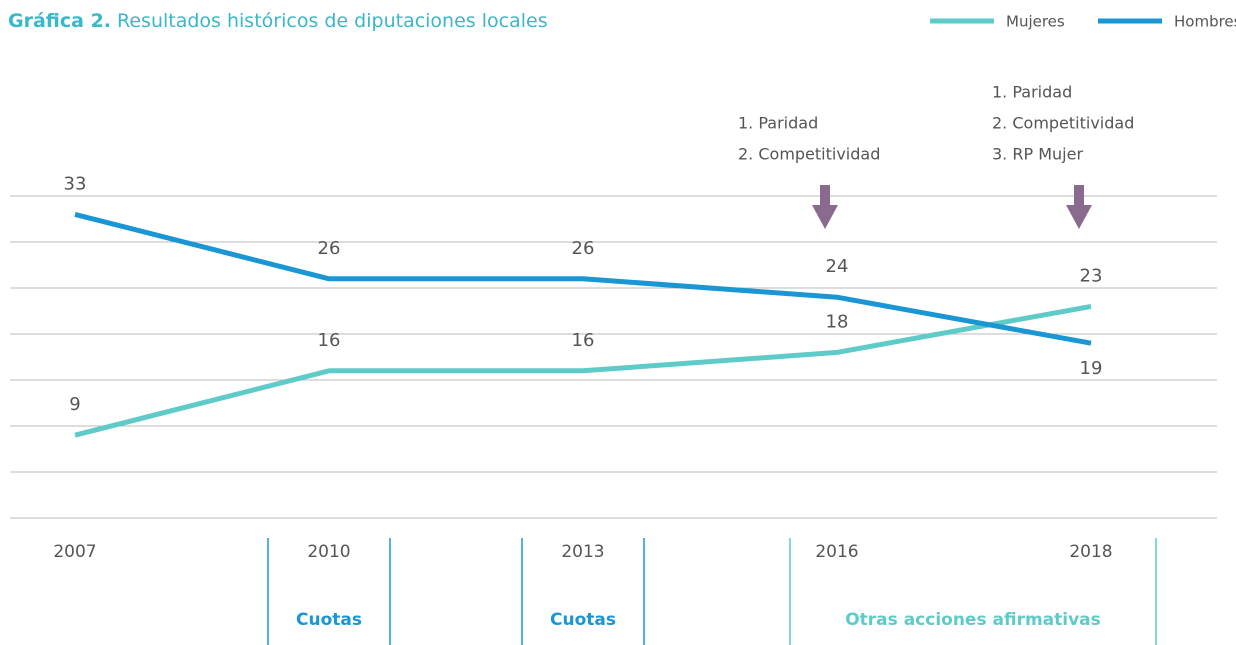 This screenshot has height=645, width=1236. What do you see at coordinates (74, 552) in the screenshot?
I see `x-tick-label: 2007` at bounding box center [74, 552].